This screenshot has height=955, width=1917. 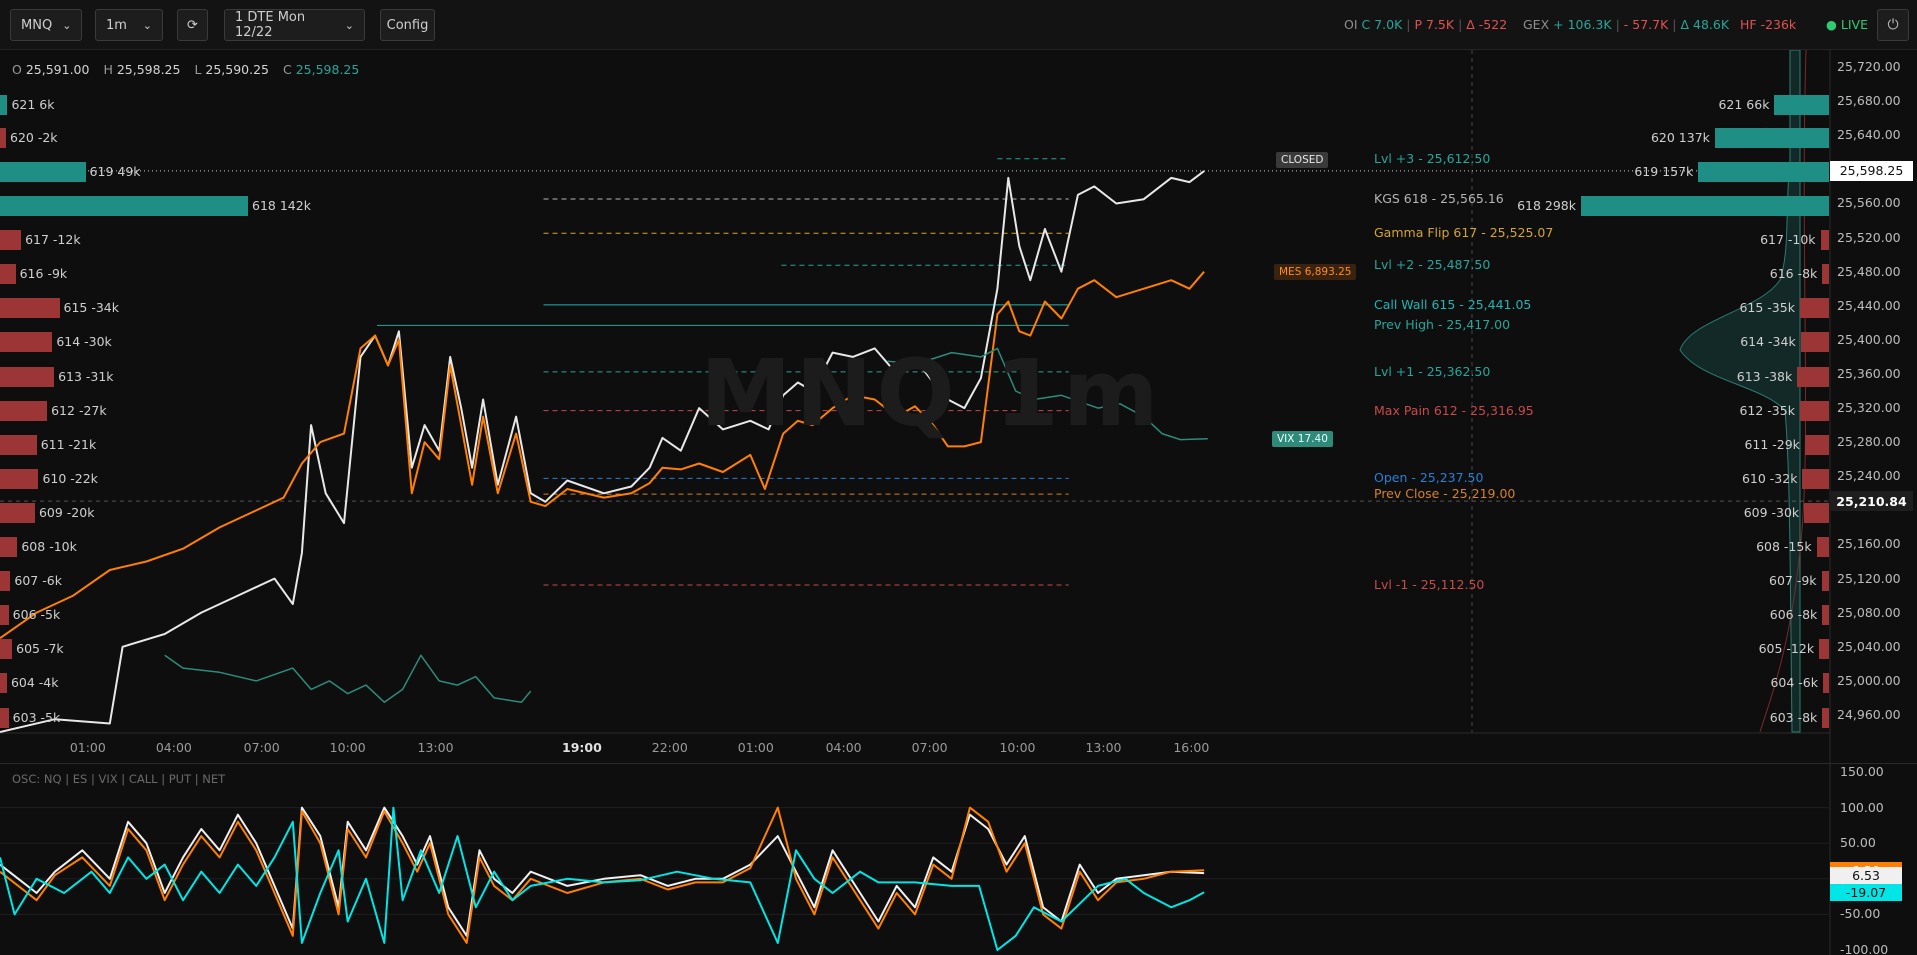 I want to click on oi-label-left: 610 -22k, so click(x=70, y=478).